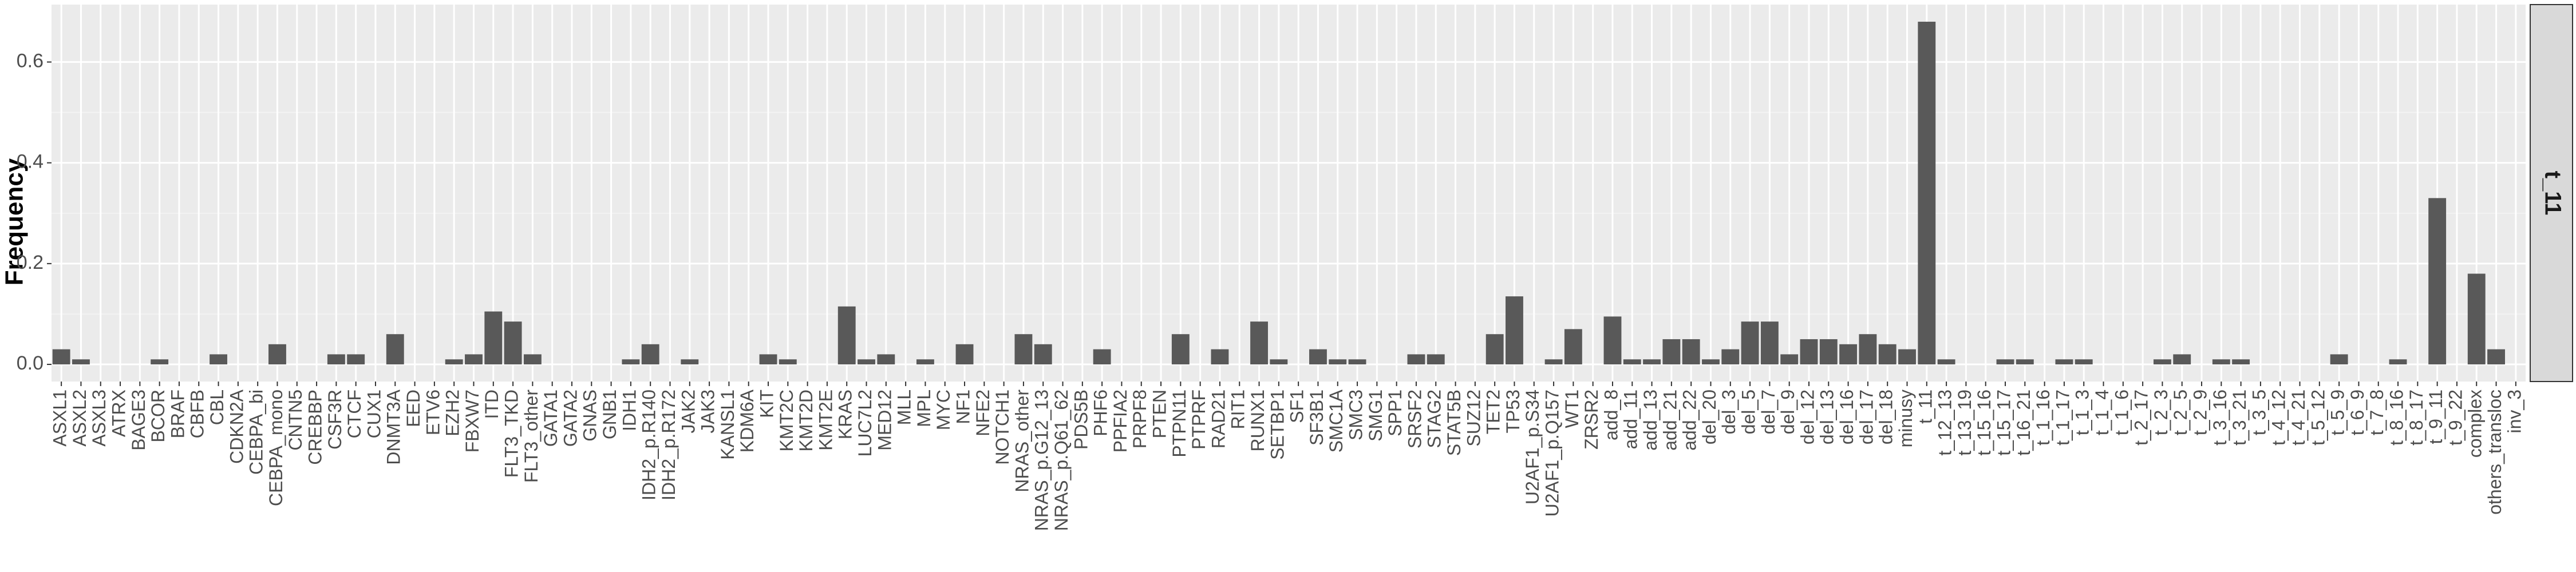  I want to click on x-tick-label: ASXL2, so click(79, 418).